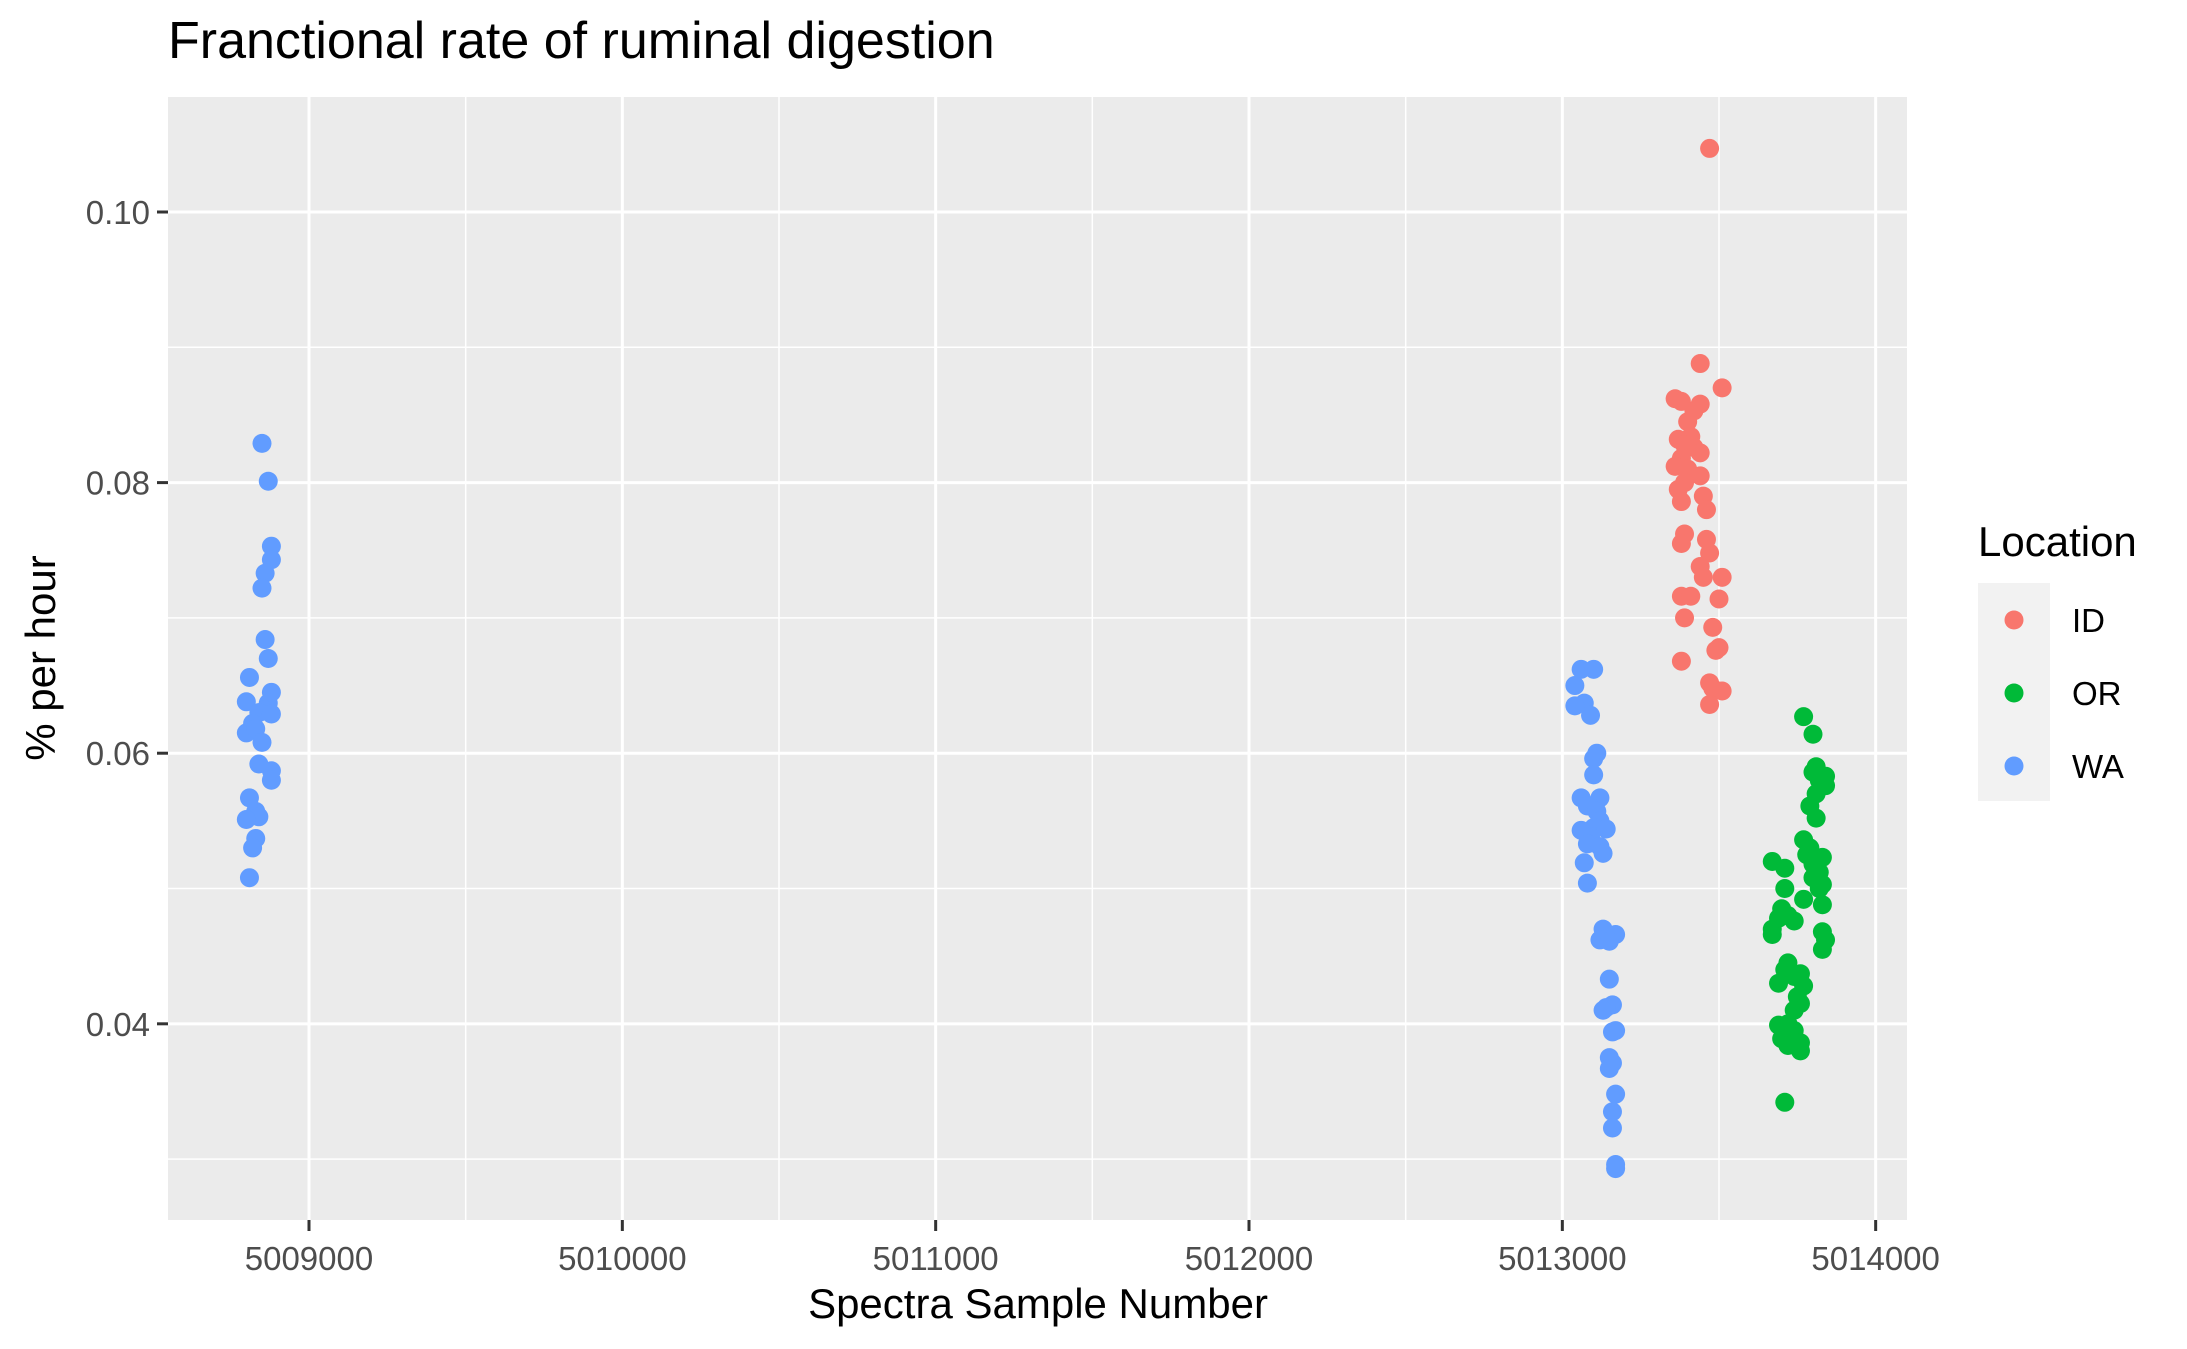 The height and width of the screenshot is (1349, 2187). I want to click on y-tick-label: 0.06, so click(118, 753).